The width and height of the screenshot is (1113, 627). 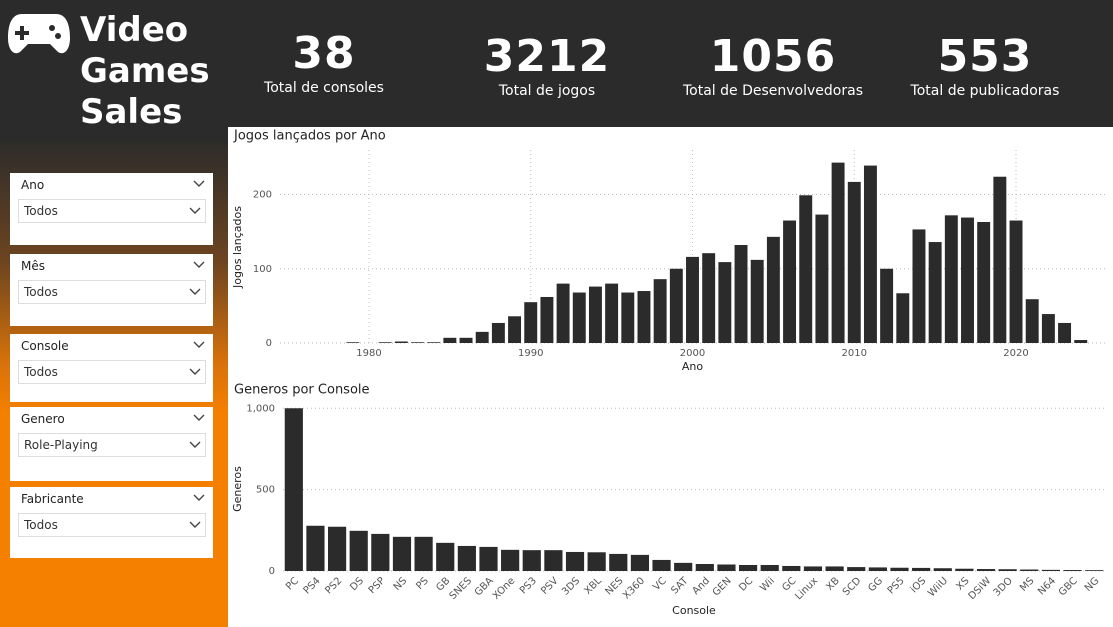 I want to click on filter-card: Mês Todos, so click(x=111, y=290).